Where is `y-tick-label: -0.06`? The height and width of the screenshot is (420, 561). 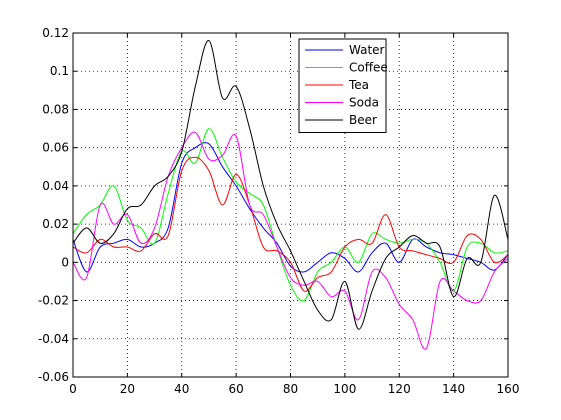
y-tick-label: -0.06 is located at coordinates (53, 377).